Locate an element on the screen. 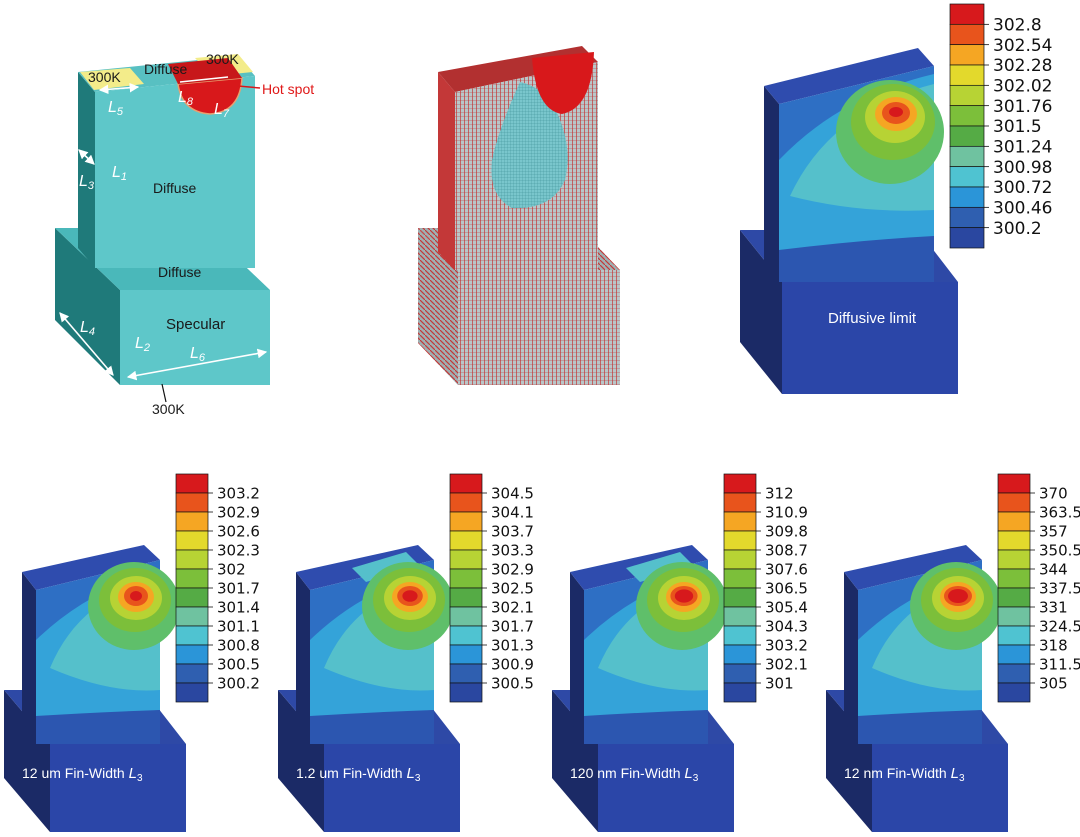 The image size is (1080, 837). legend-label: 300.72 is located at coordinates (1022, 188).